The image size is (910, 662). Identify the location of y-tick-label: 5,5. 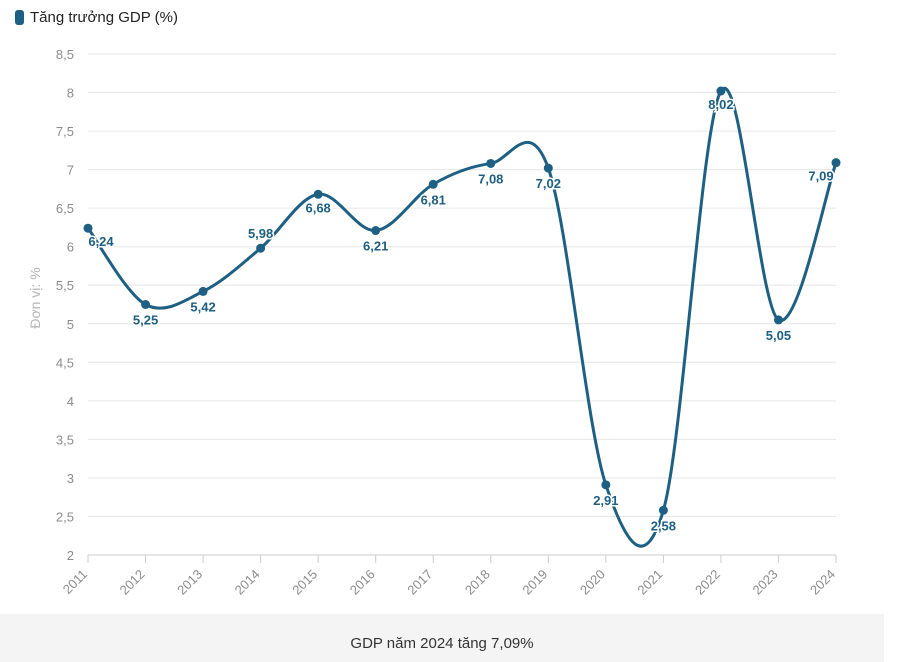
(65, 285).